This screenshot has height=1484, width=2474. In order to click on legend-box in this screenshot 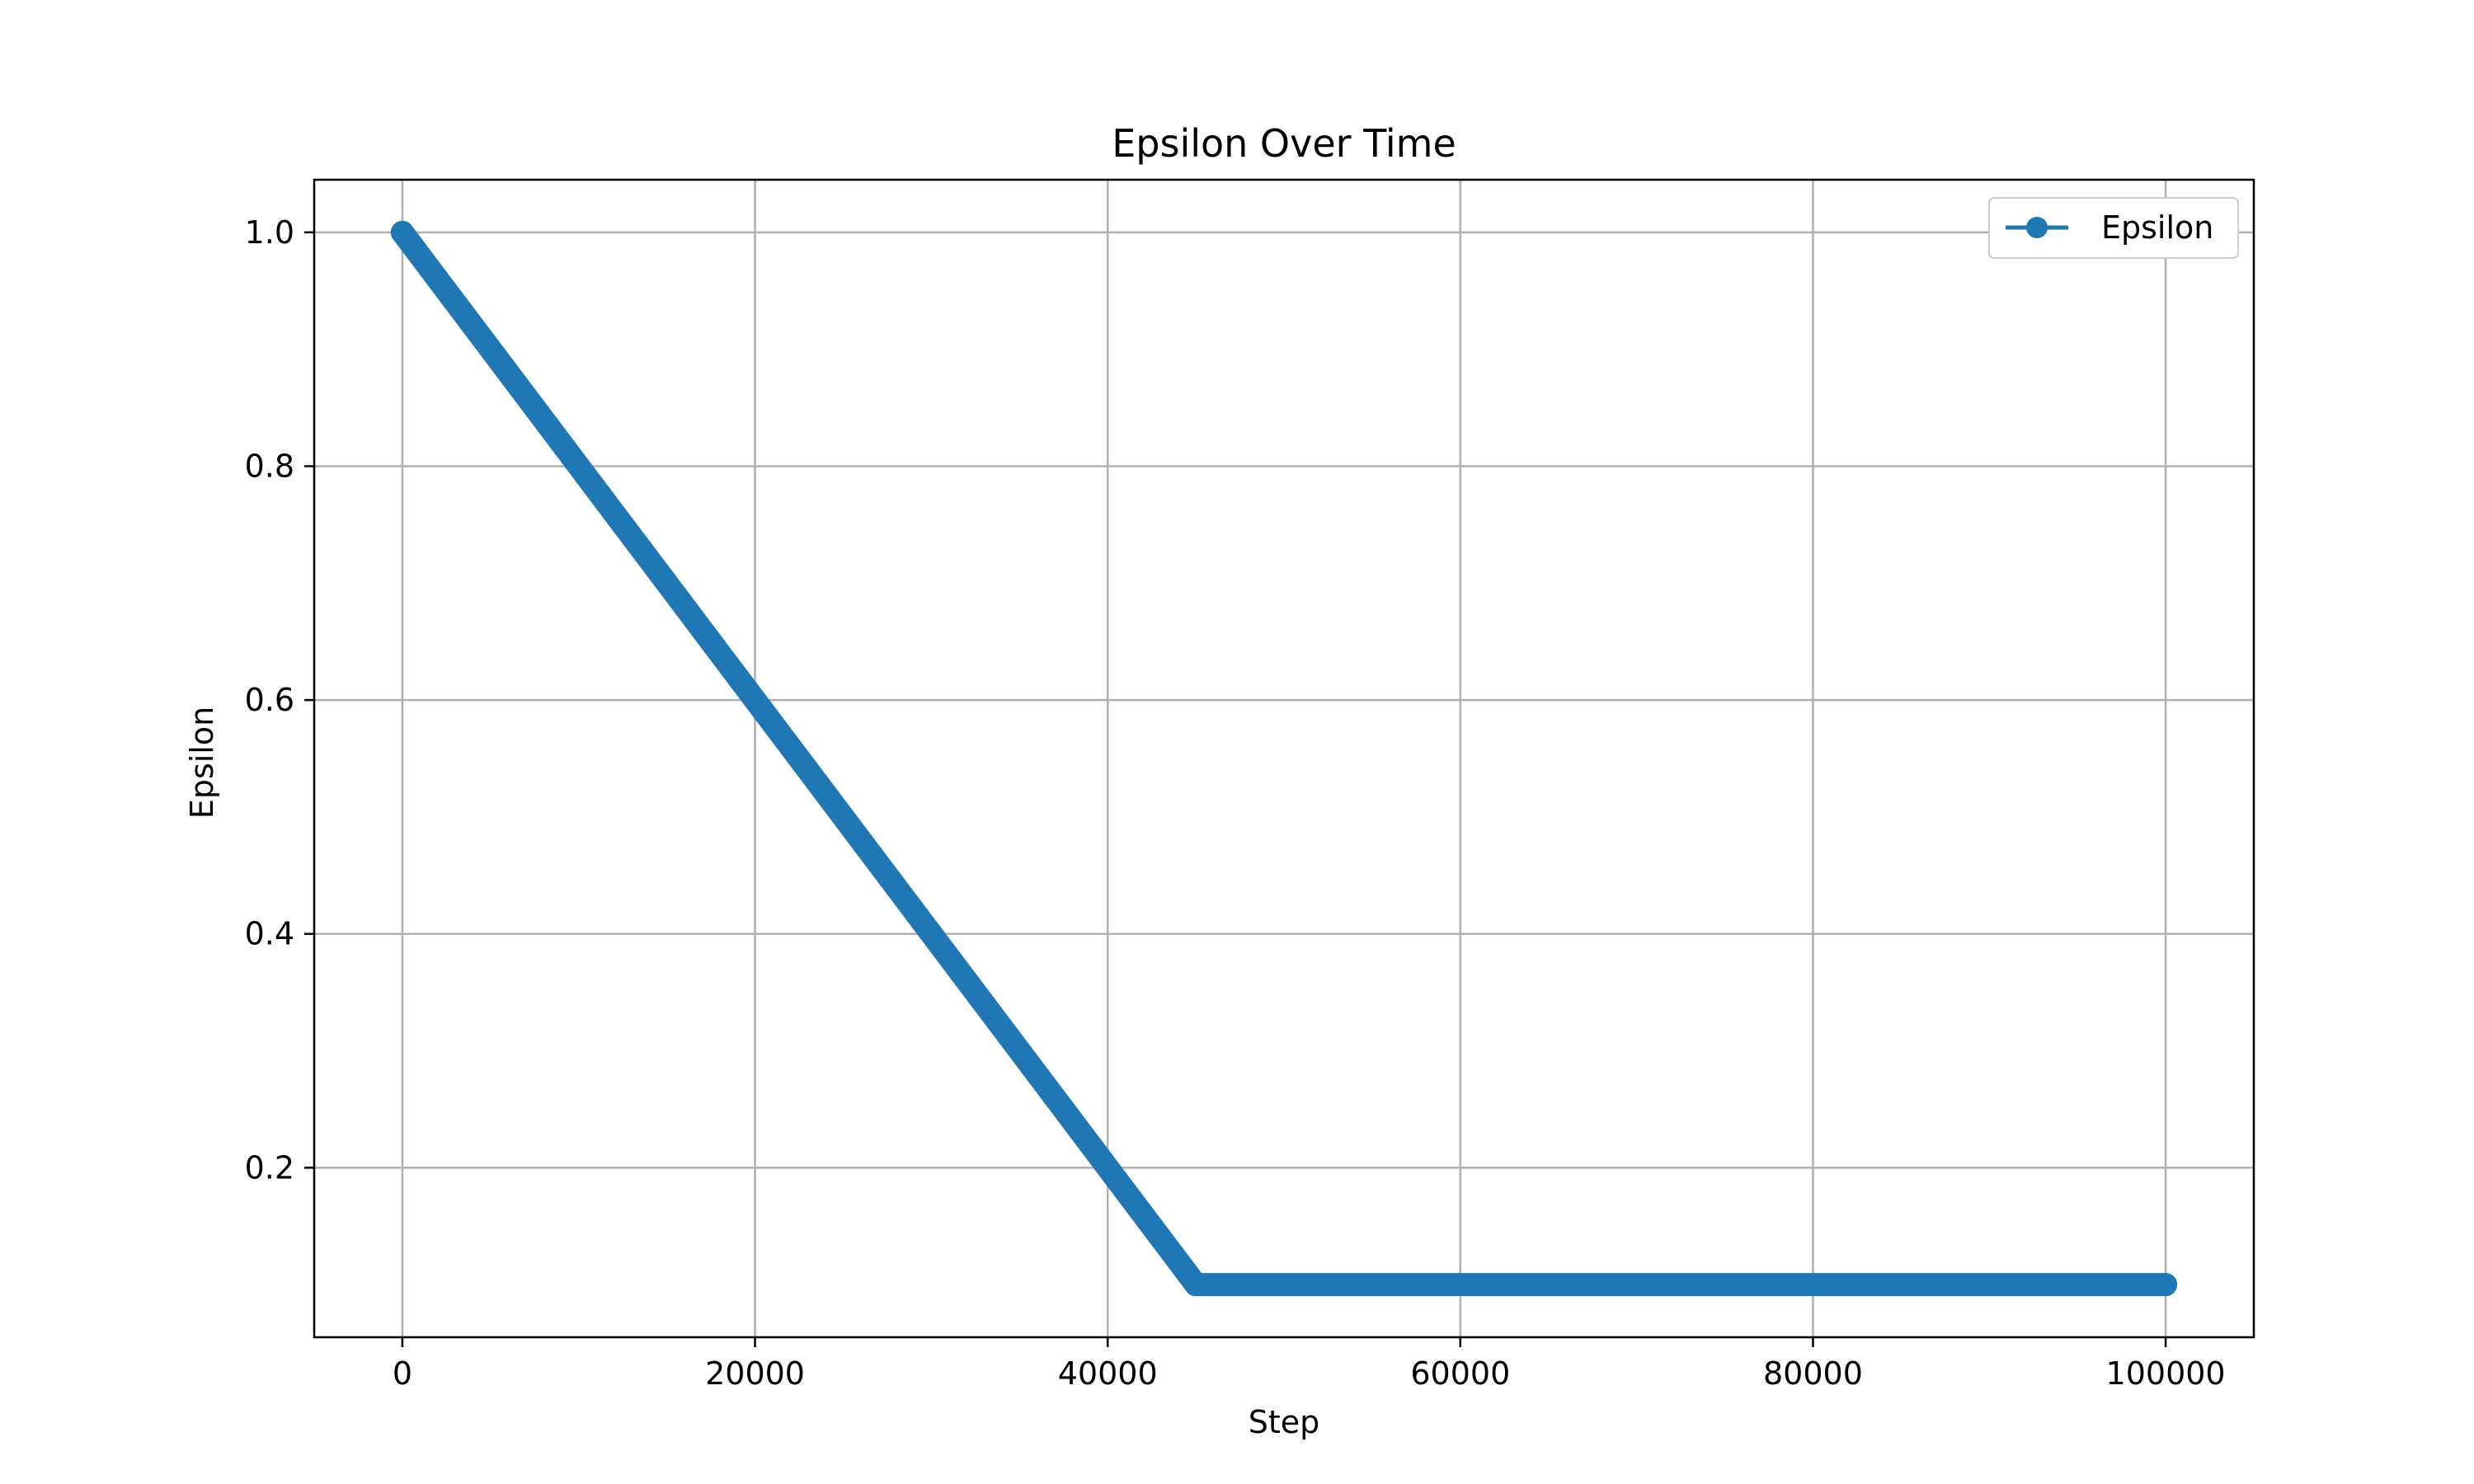, I will do `click(2113, 228)`.